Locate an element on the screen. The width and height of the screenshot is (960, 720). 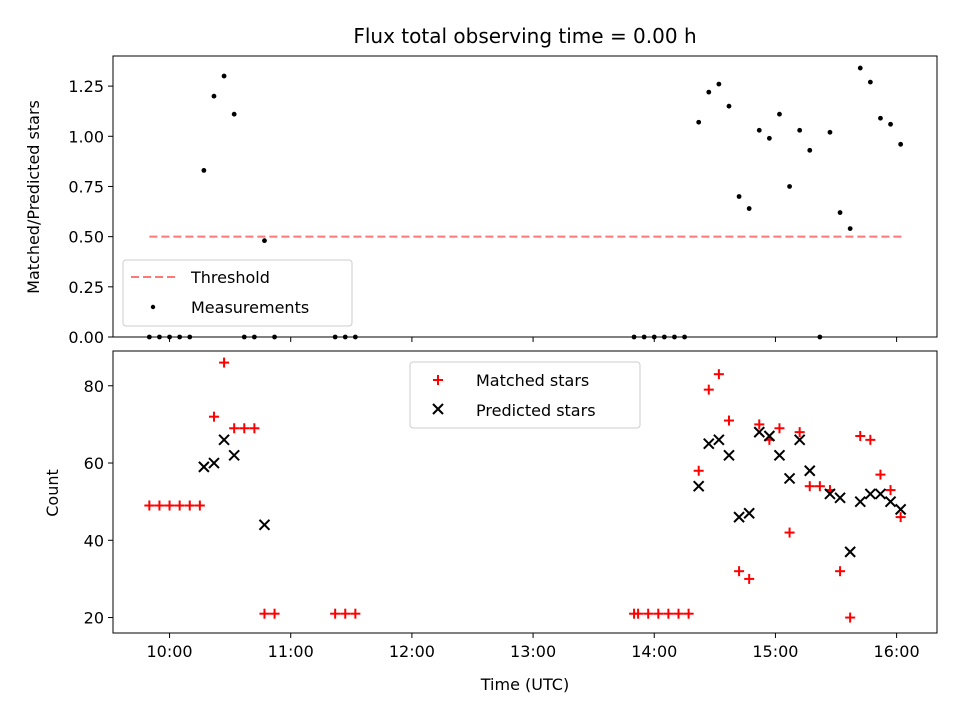
bottom-y-tick-label: 40 is located at coordinates (94, 540).